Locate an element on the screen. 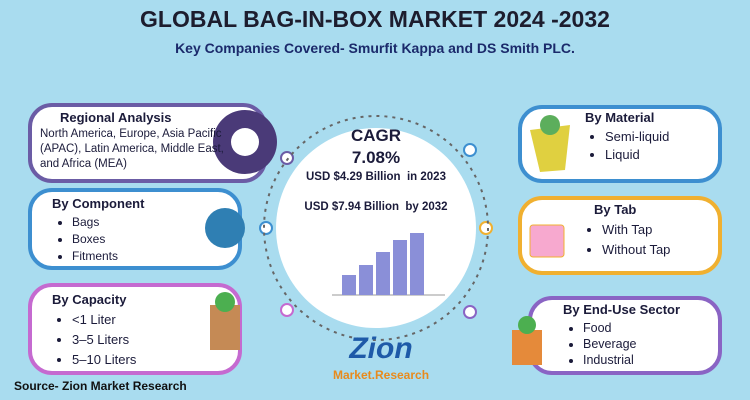 Image resolution: width=750 pixels, height=400 pixels. cagr-value: 7.08% is located at coordinates (376, 157).